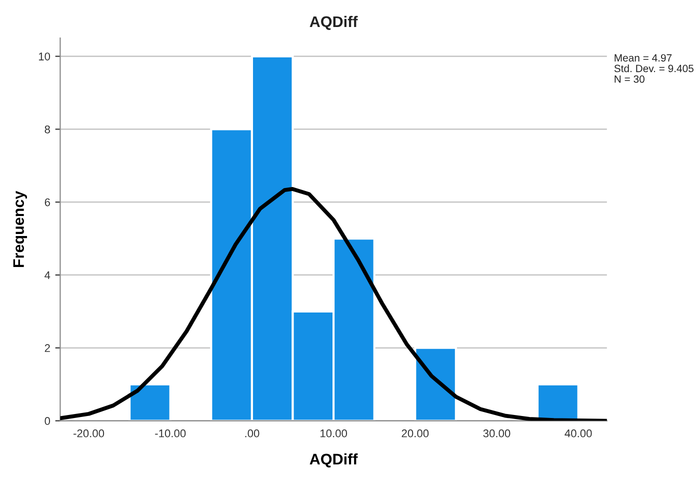  I want to click on x-tick-label: .00, so click(252, 433).